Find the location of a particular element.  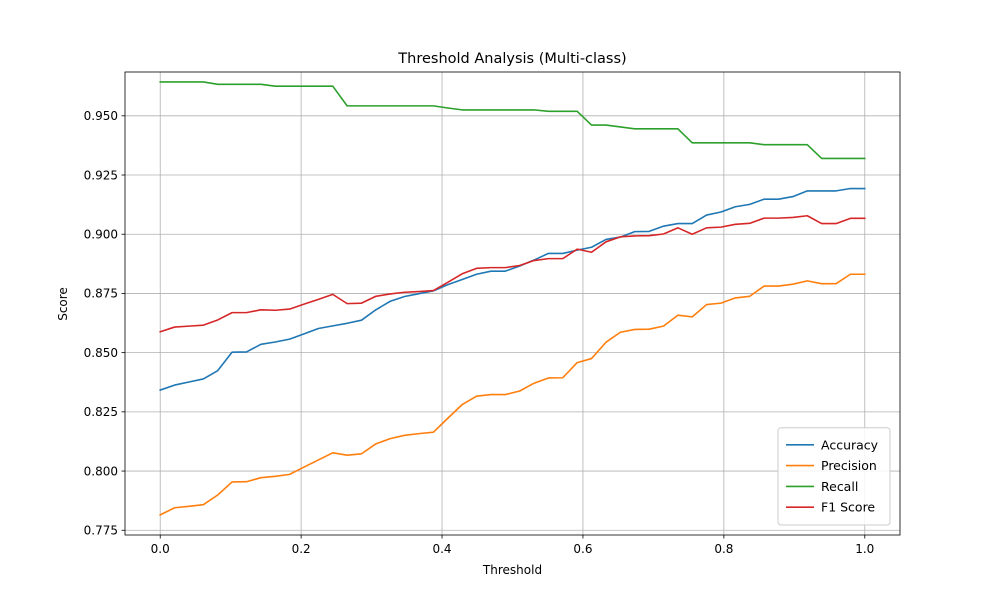

x-tick-label: 0.2 is located at coordinates (301, 549).